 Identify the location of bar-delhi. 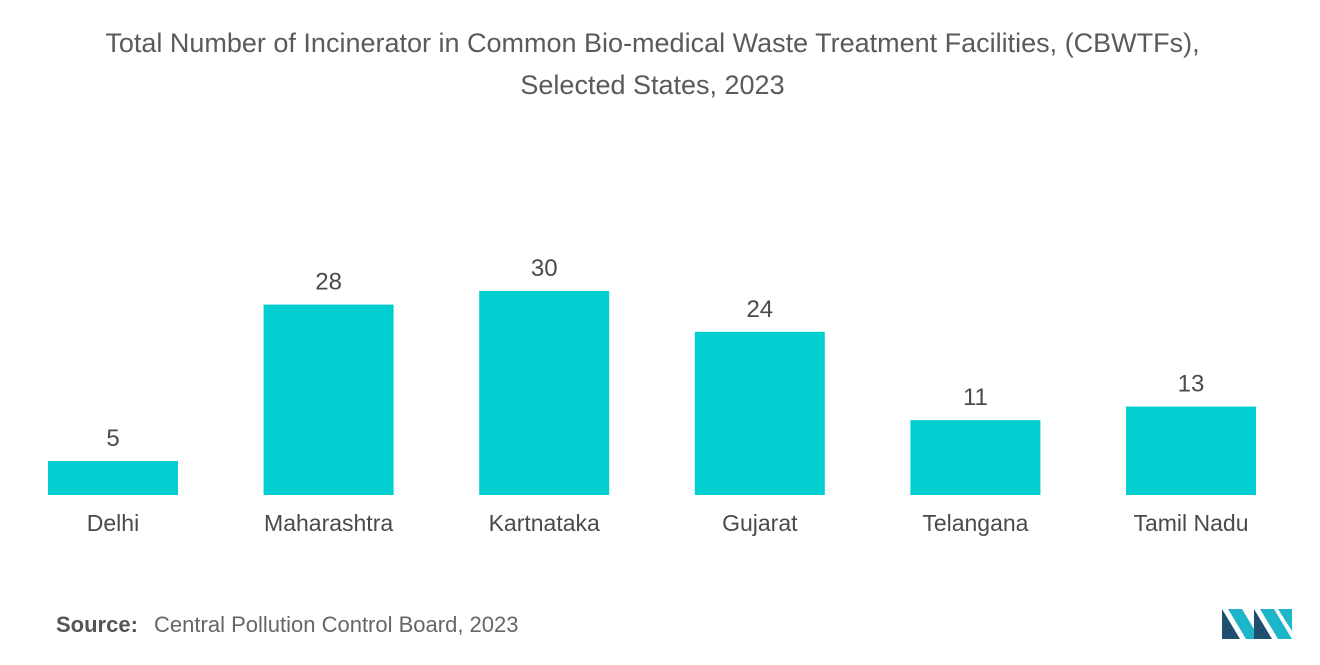
(113, 478).